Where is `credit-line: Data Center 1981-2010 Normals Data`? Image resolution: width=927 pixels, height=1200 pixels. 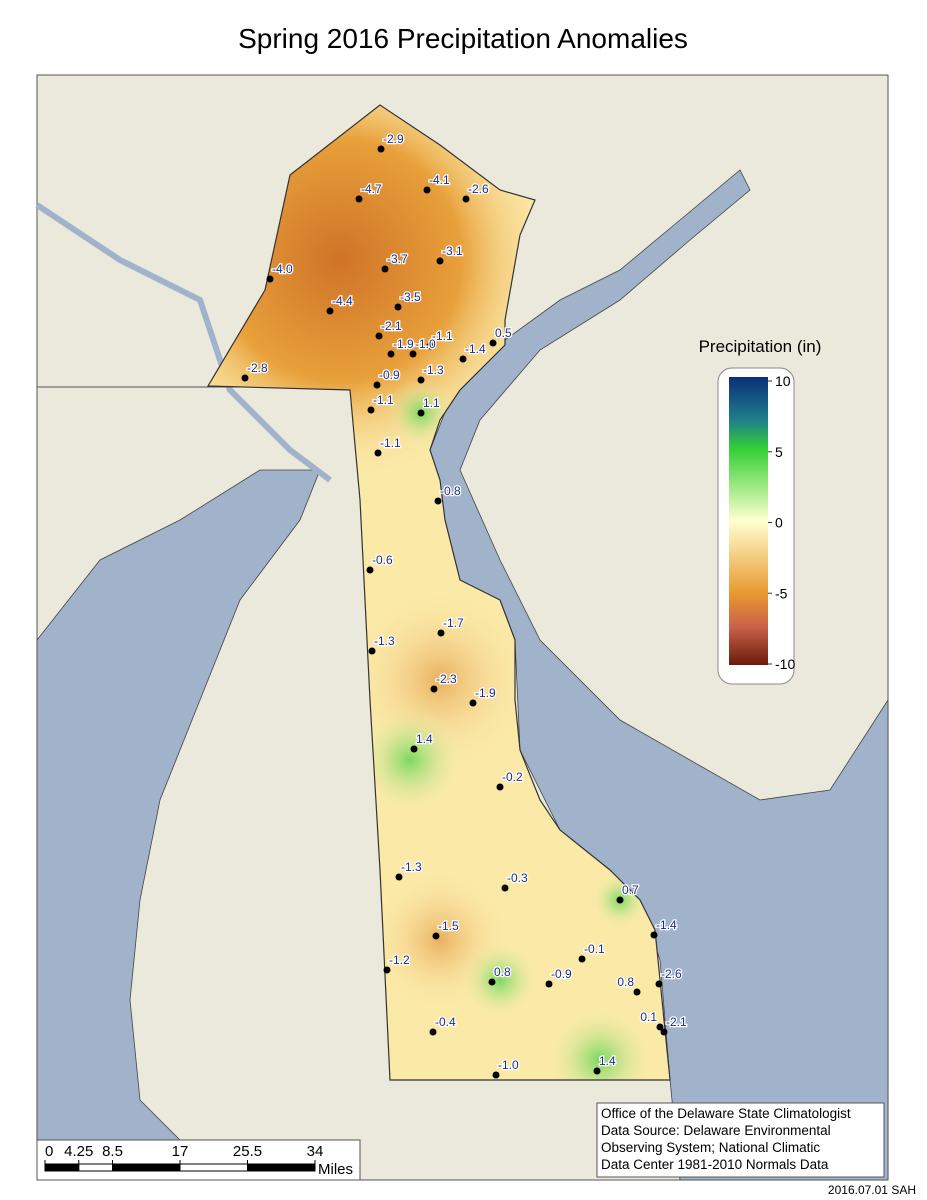 credit-line: Data Center 1981-2010 Normals Data is located at coordinates (715, 1164).